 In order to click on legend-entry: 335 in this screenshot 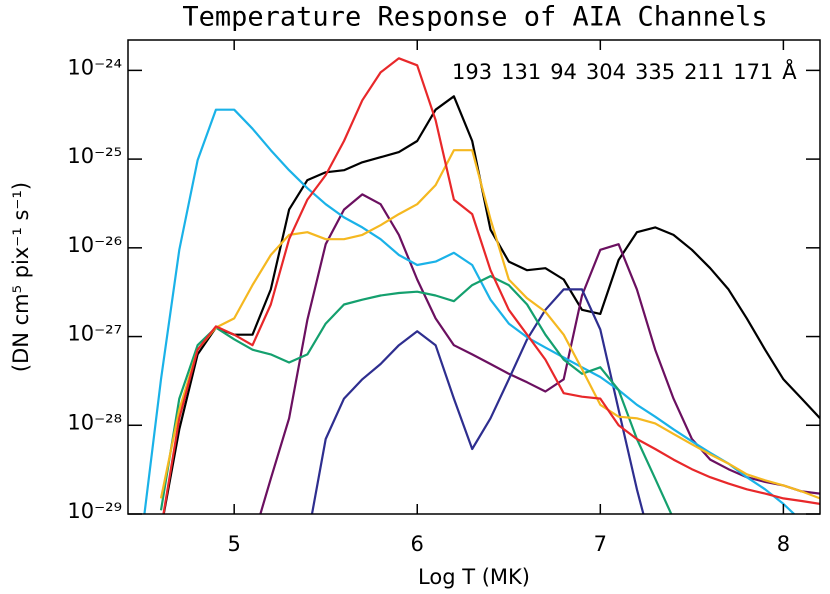, I will do `click(655, 72)`.